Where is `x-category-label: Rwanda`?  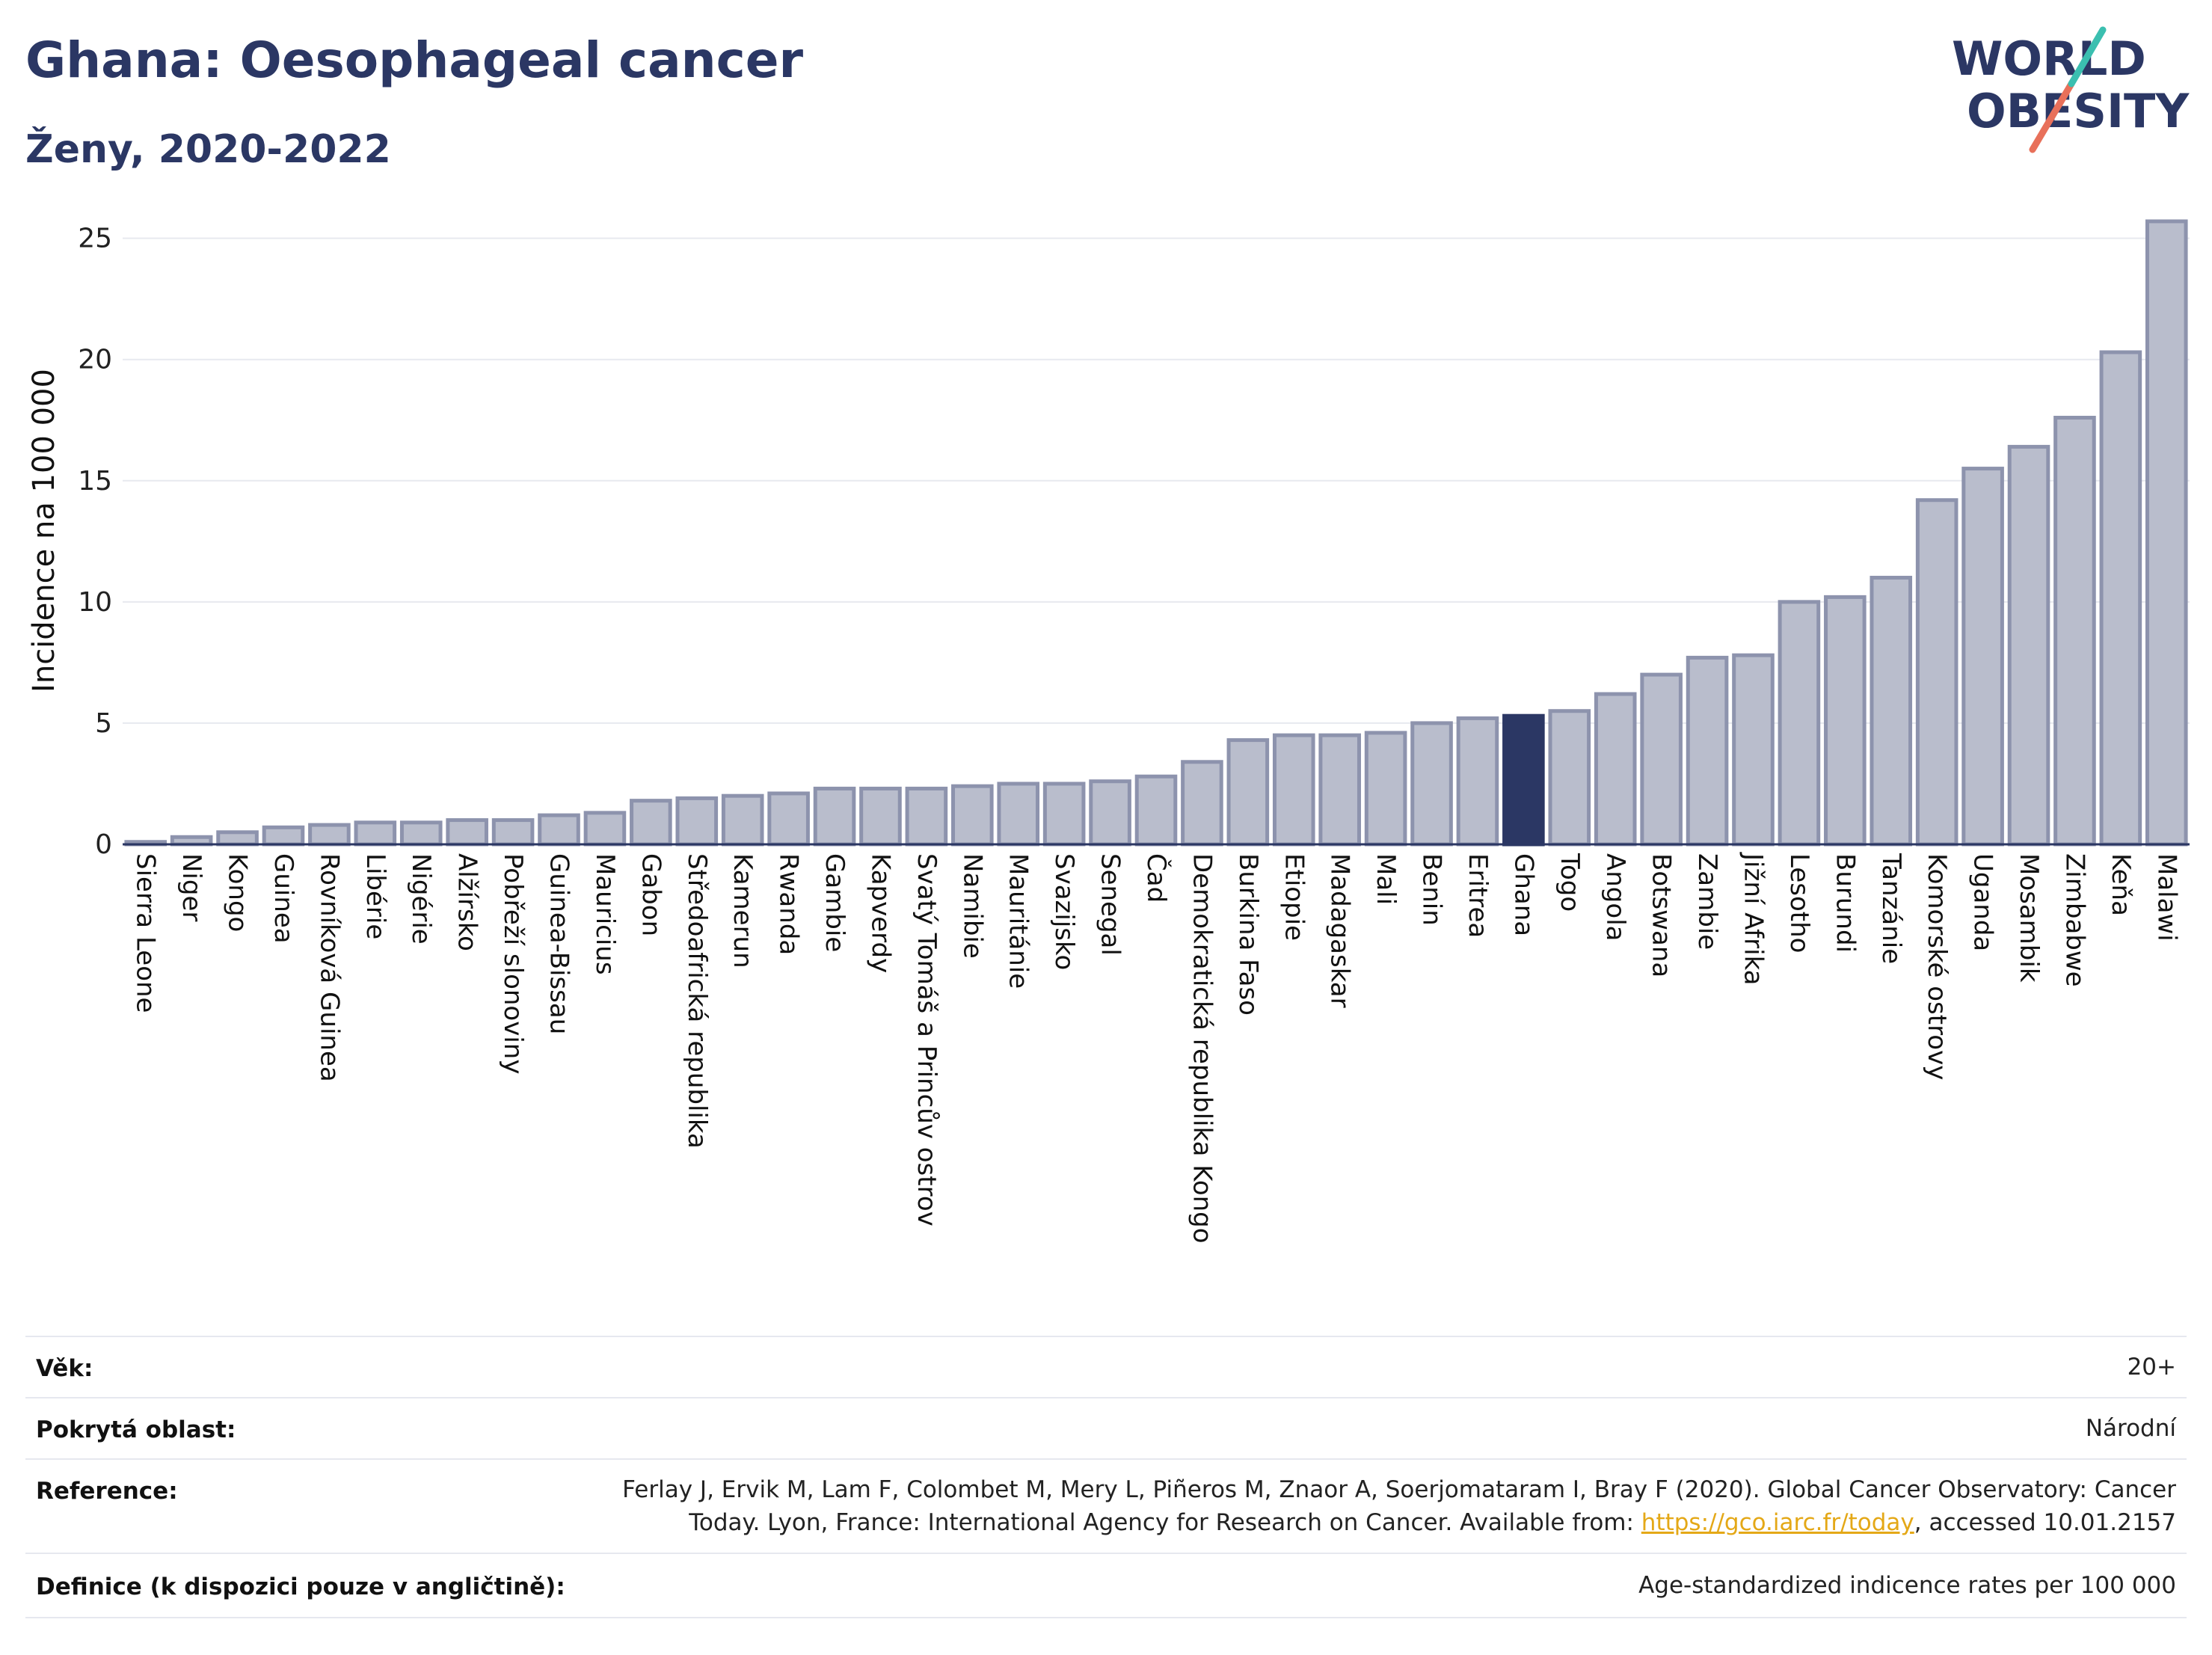 x-category-label: Rwanda is located at coordinates (789, 904).